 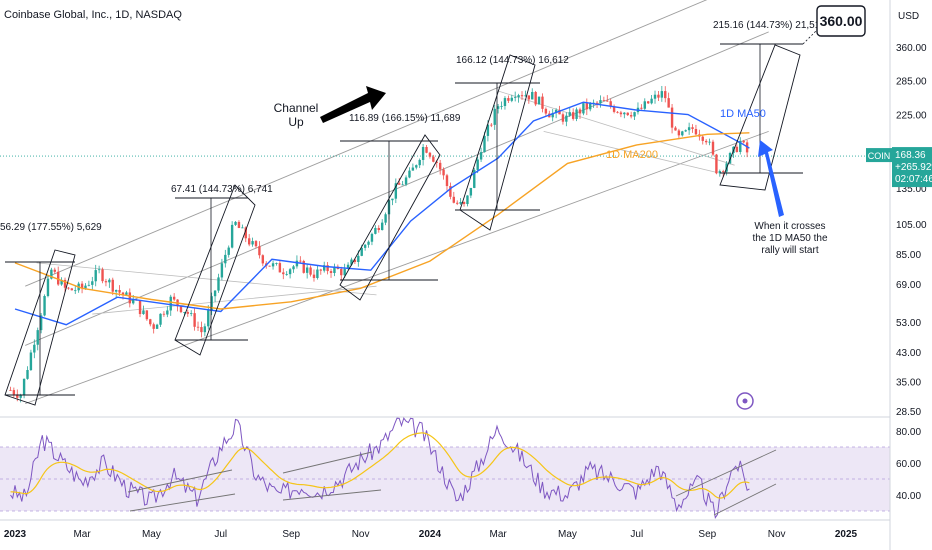 I want to click on price-tick-label: 285.00, so click(x=911, y=82).